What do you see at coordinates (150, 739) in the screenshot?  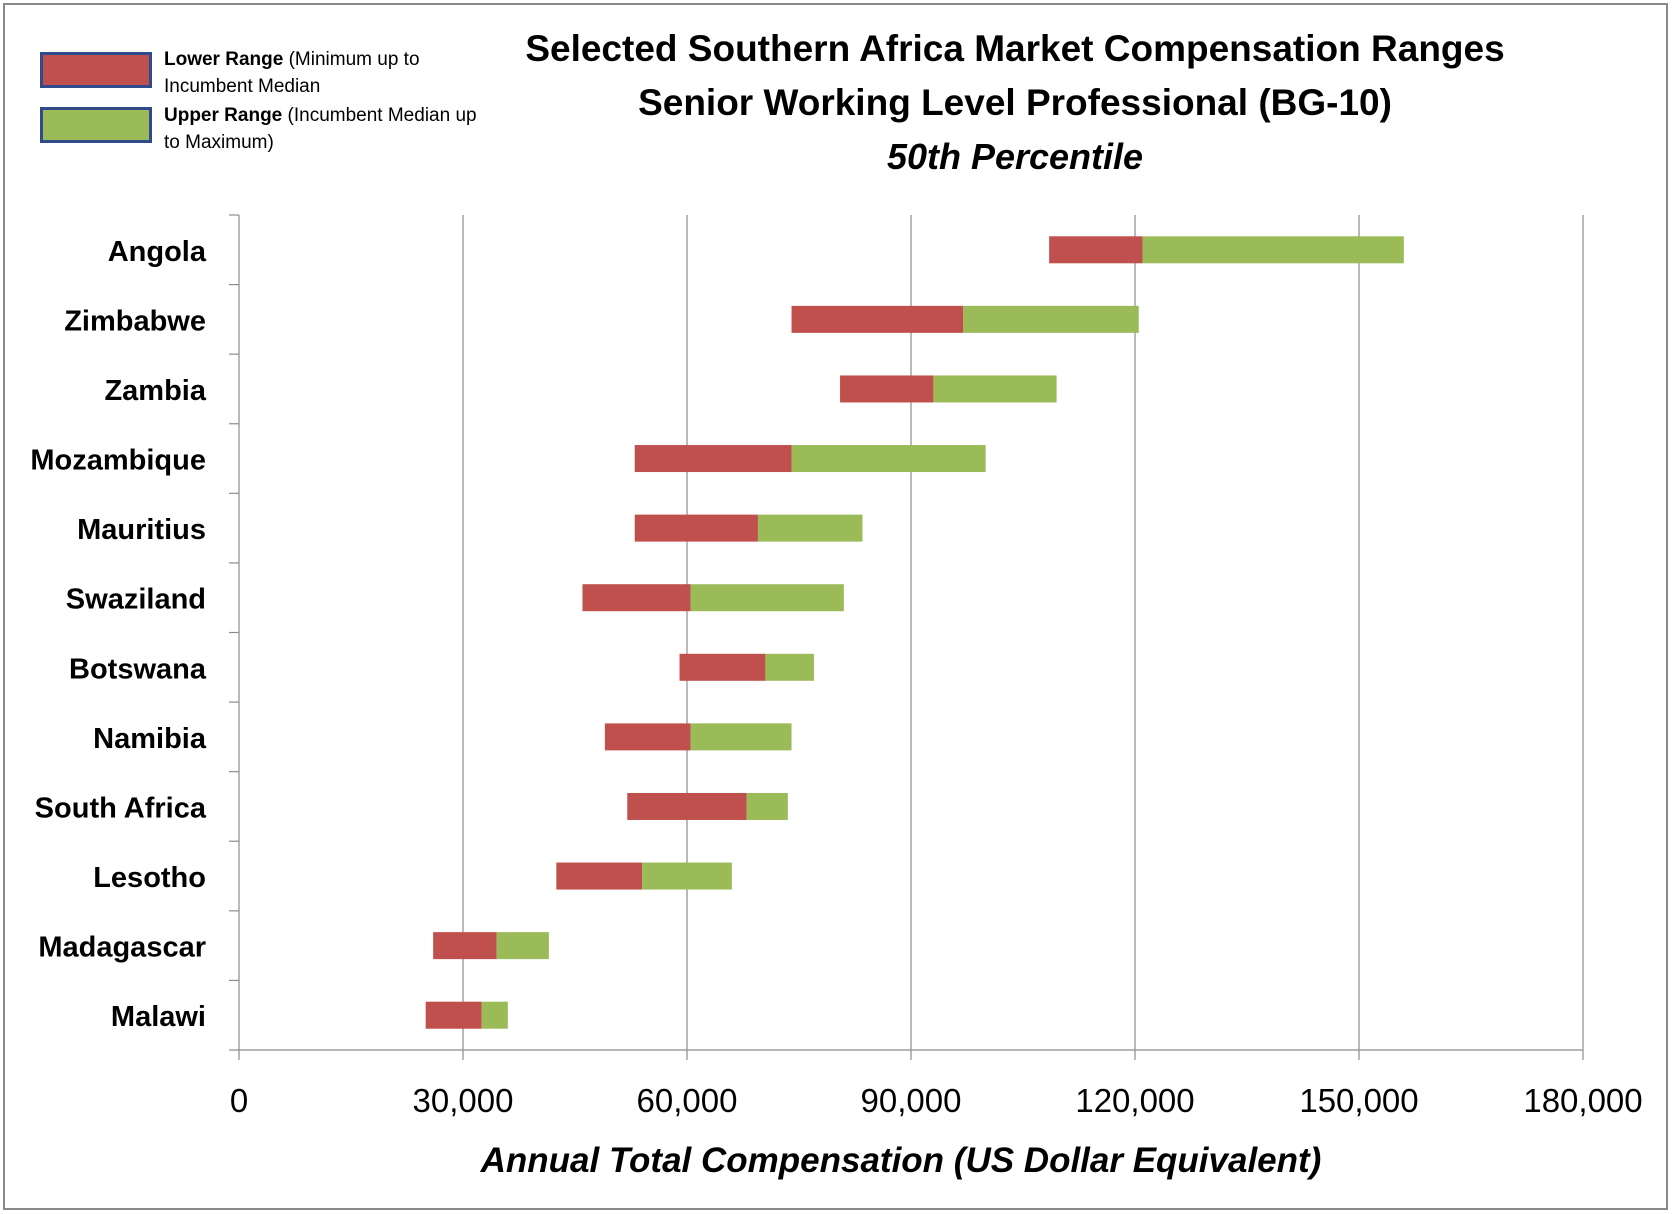 I see `category-label: Namibia` at bounding box center [150, 739].